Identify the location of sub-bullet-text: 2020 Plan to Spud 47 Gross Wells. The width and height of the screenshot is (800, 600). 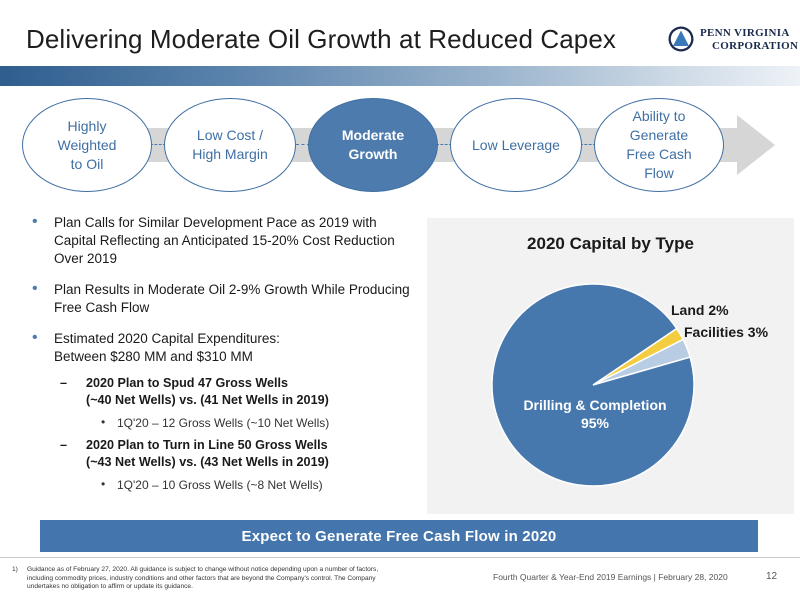
(187, 383).